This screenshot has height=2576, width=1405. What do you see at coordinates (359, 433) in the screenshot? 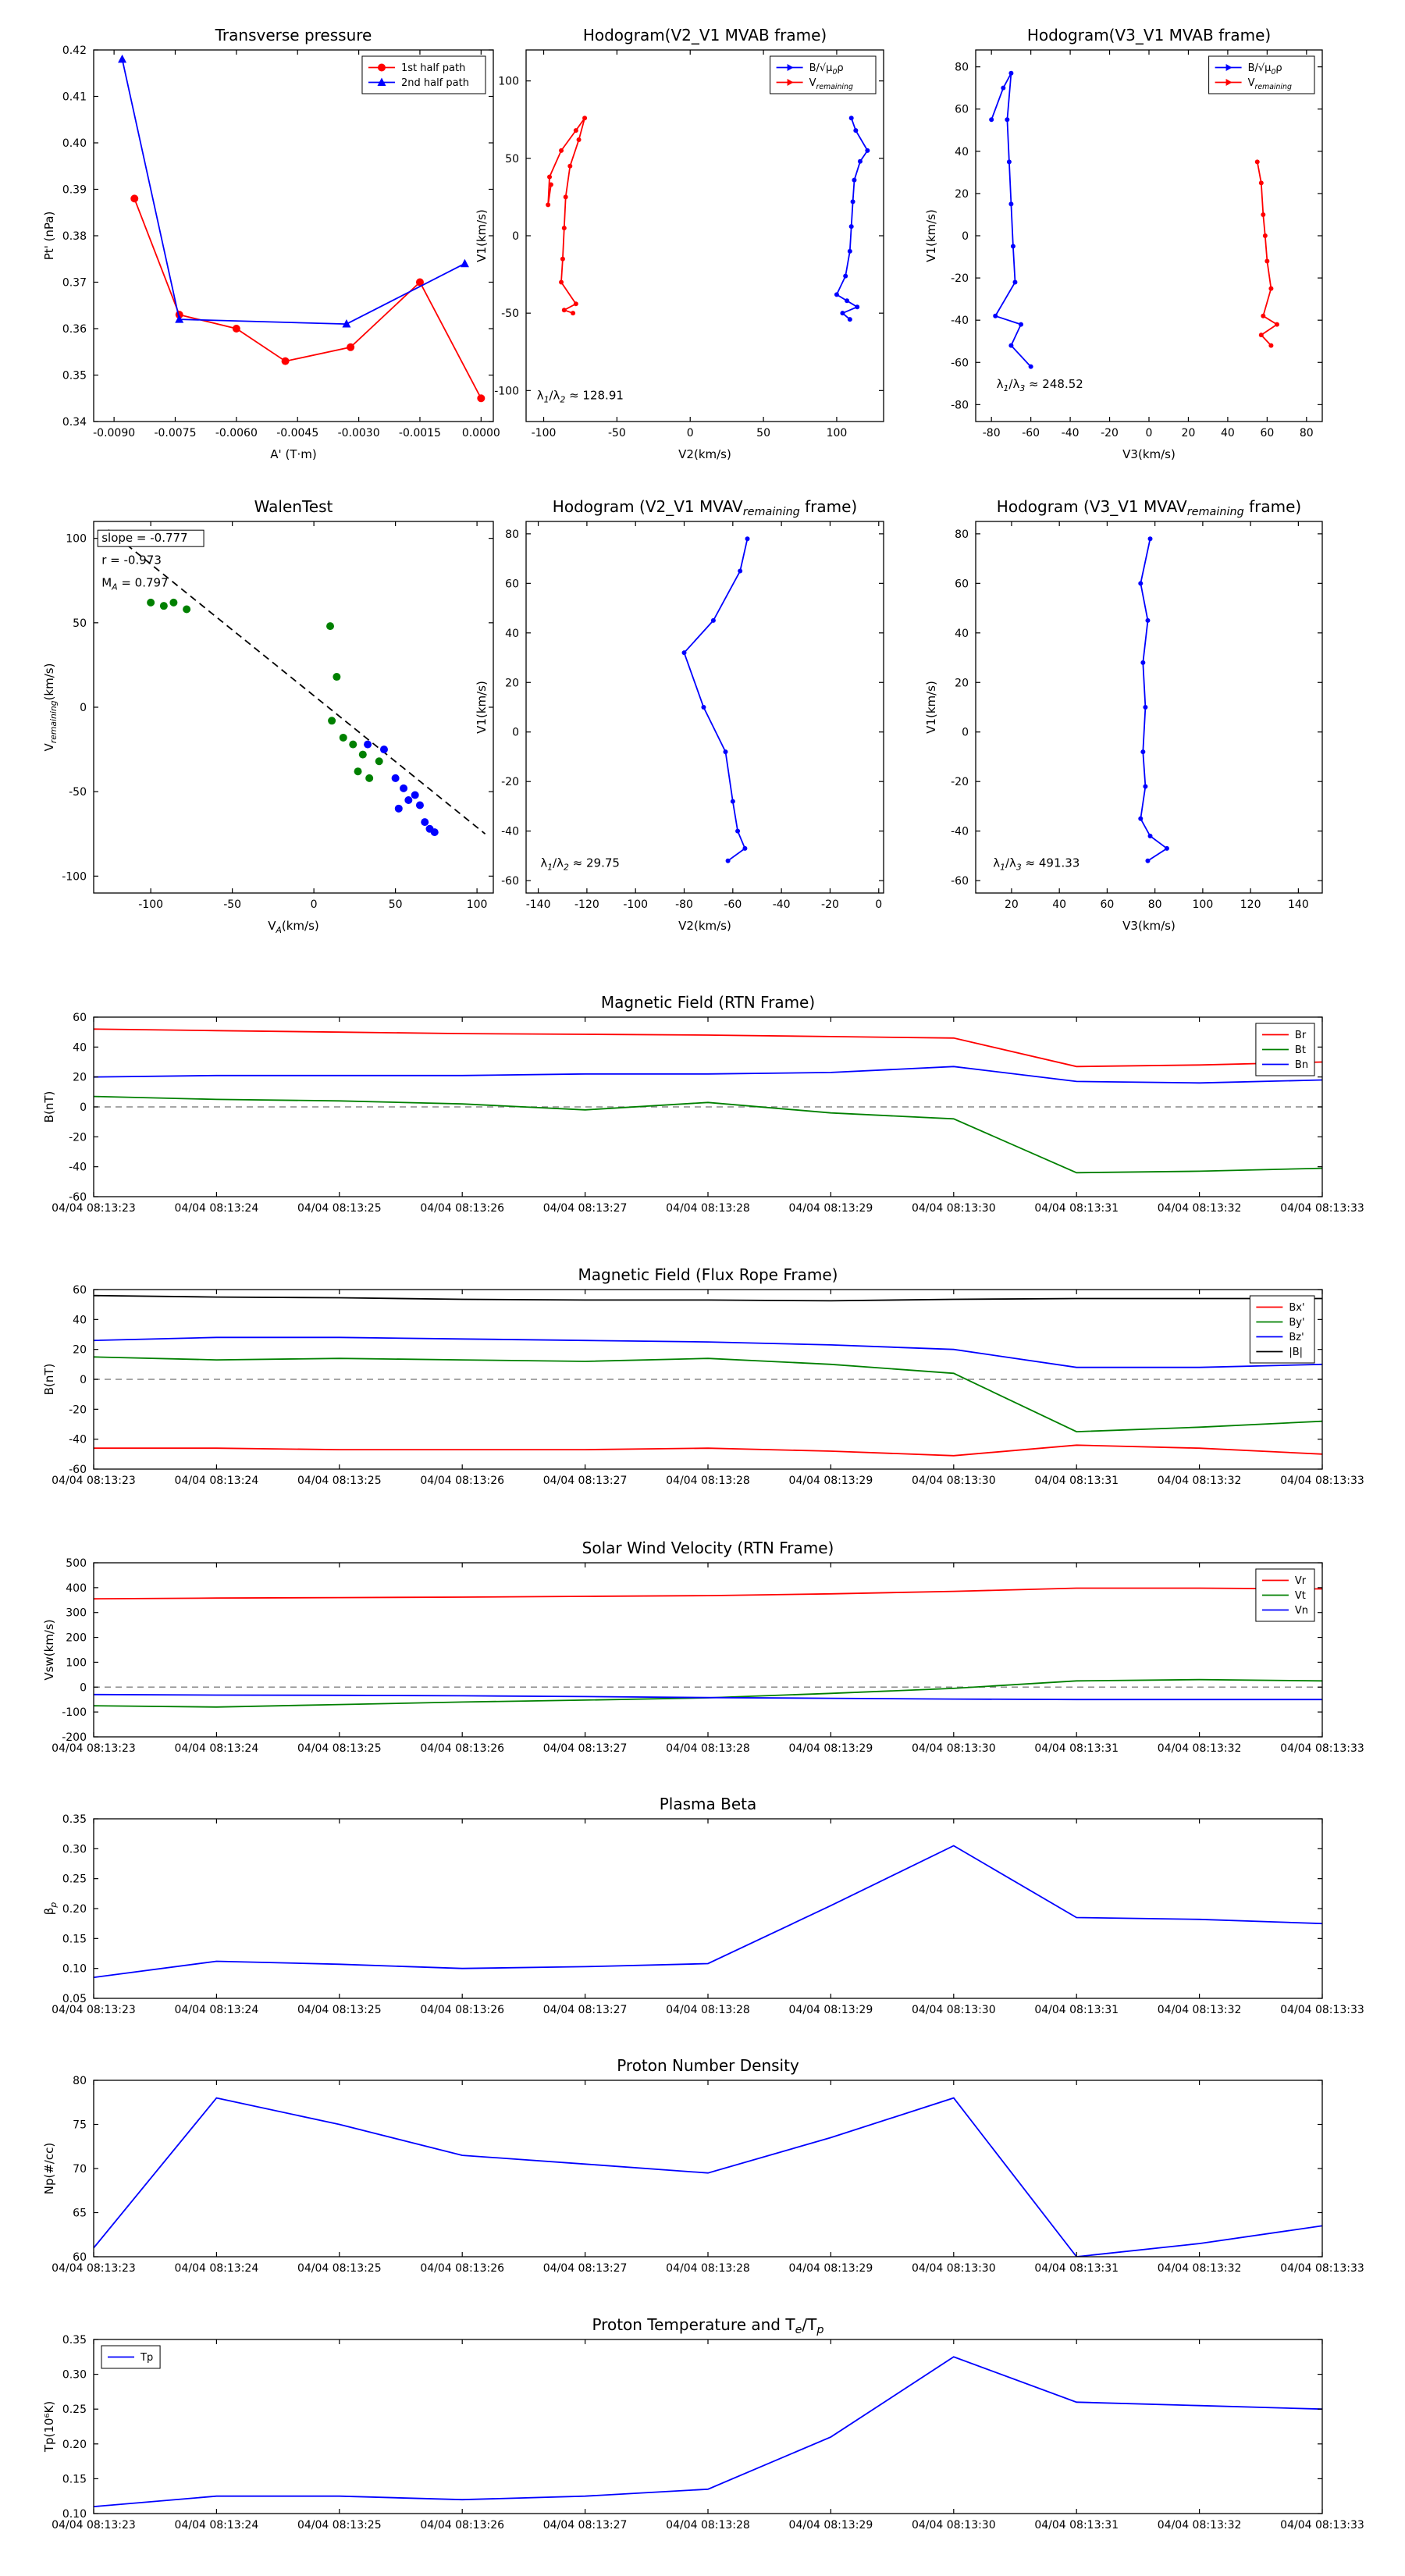
I see `svg-text: -0.0030` at bounding box center [359, 433].